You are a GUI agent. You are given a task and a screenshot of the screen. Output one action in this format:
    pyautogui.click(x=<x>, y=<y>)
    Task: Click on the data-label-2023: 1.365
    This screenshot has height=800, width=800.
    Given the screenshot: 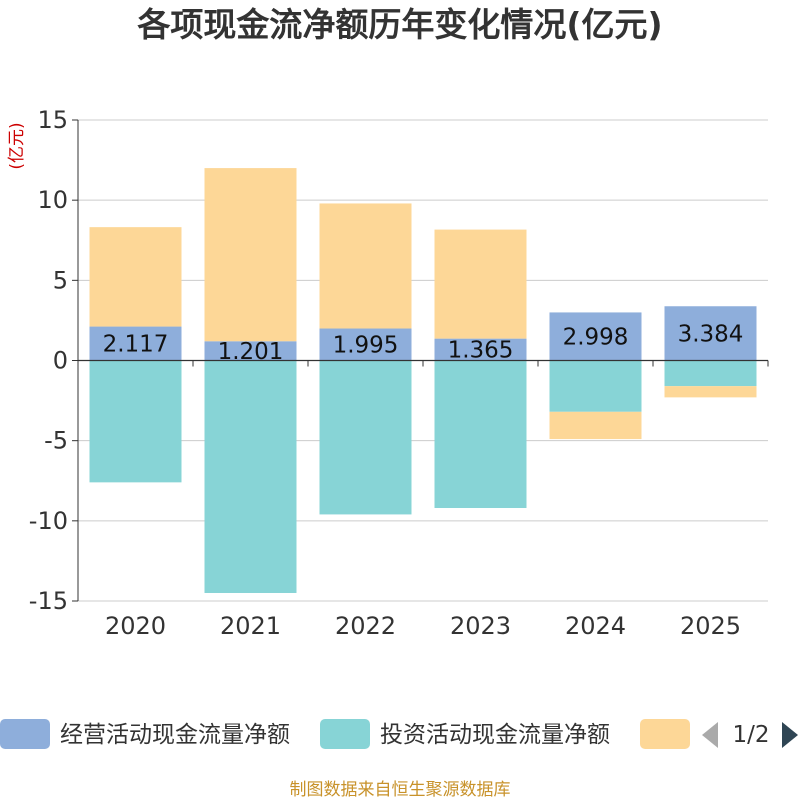 What is the action you would take?
    pyautogui.click(x=481, y=351)
    